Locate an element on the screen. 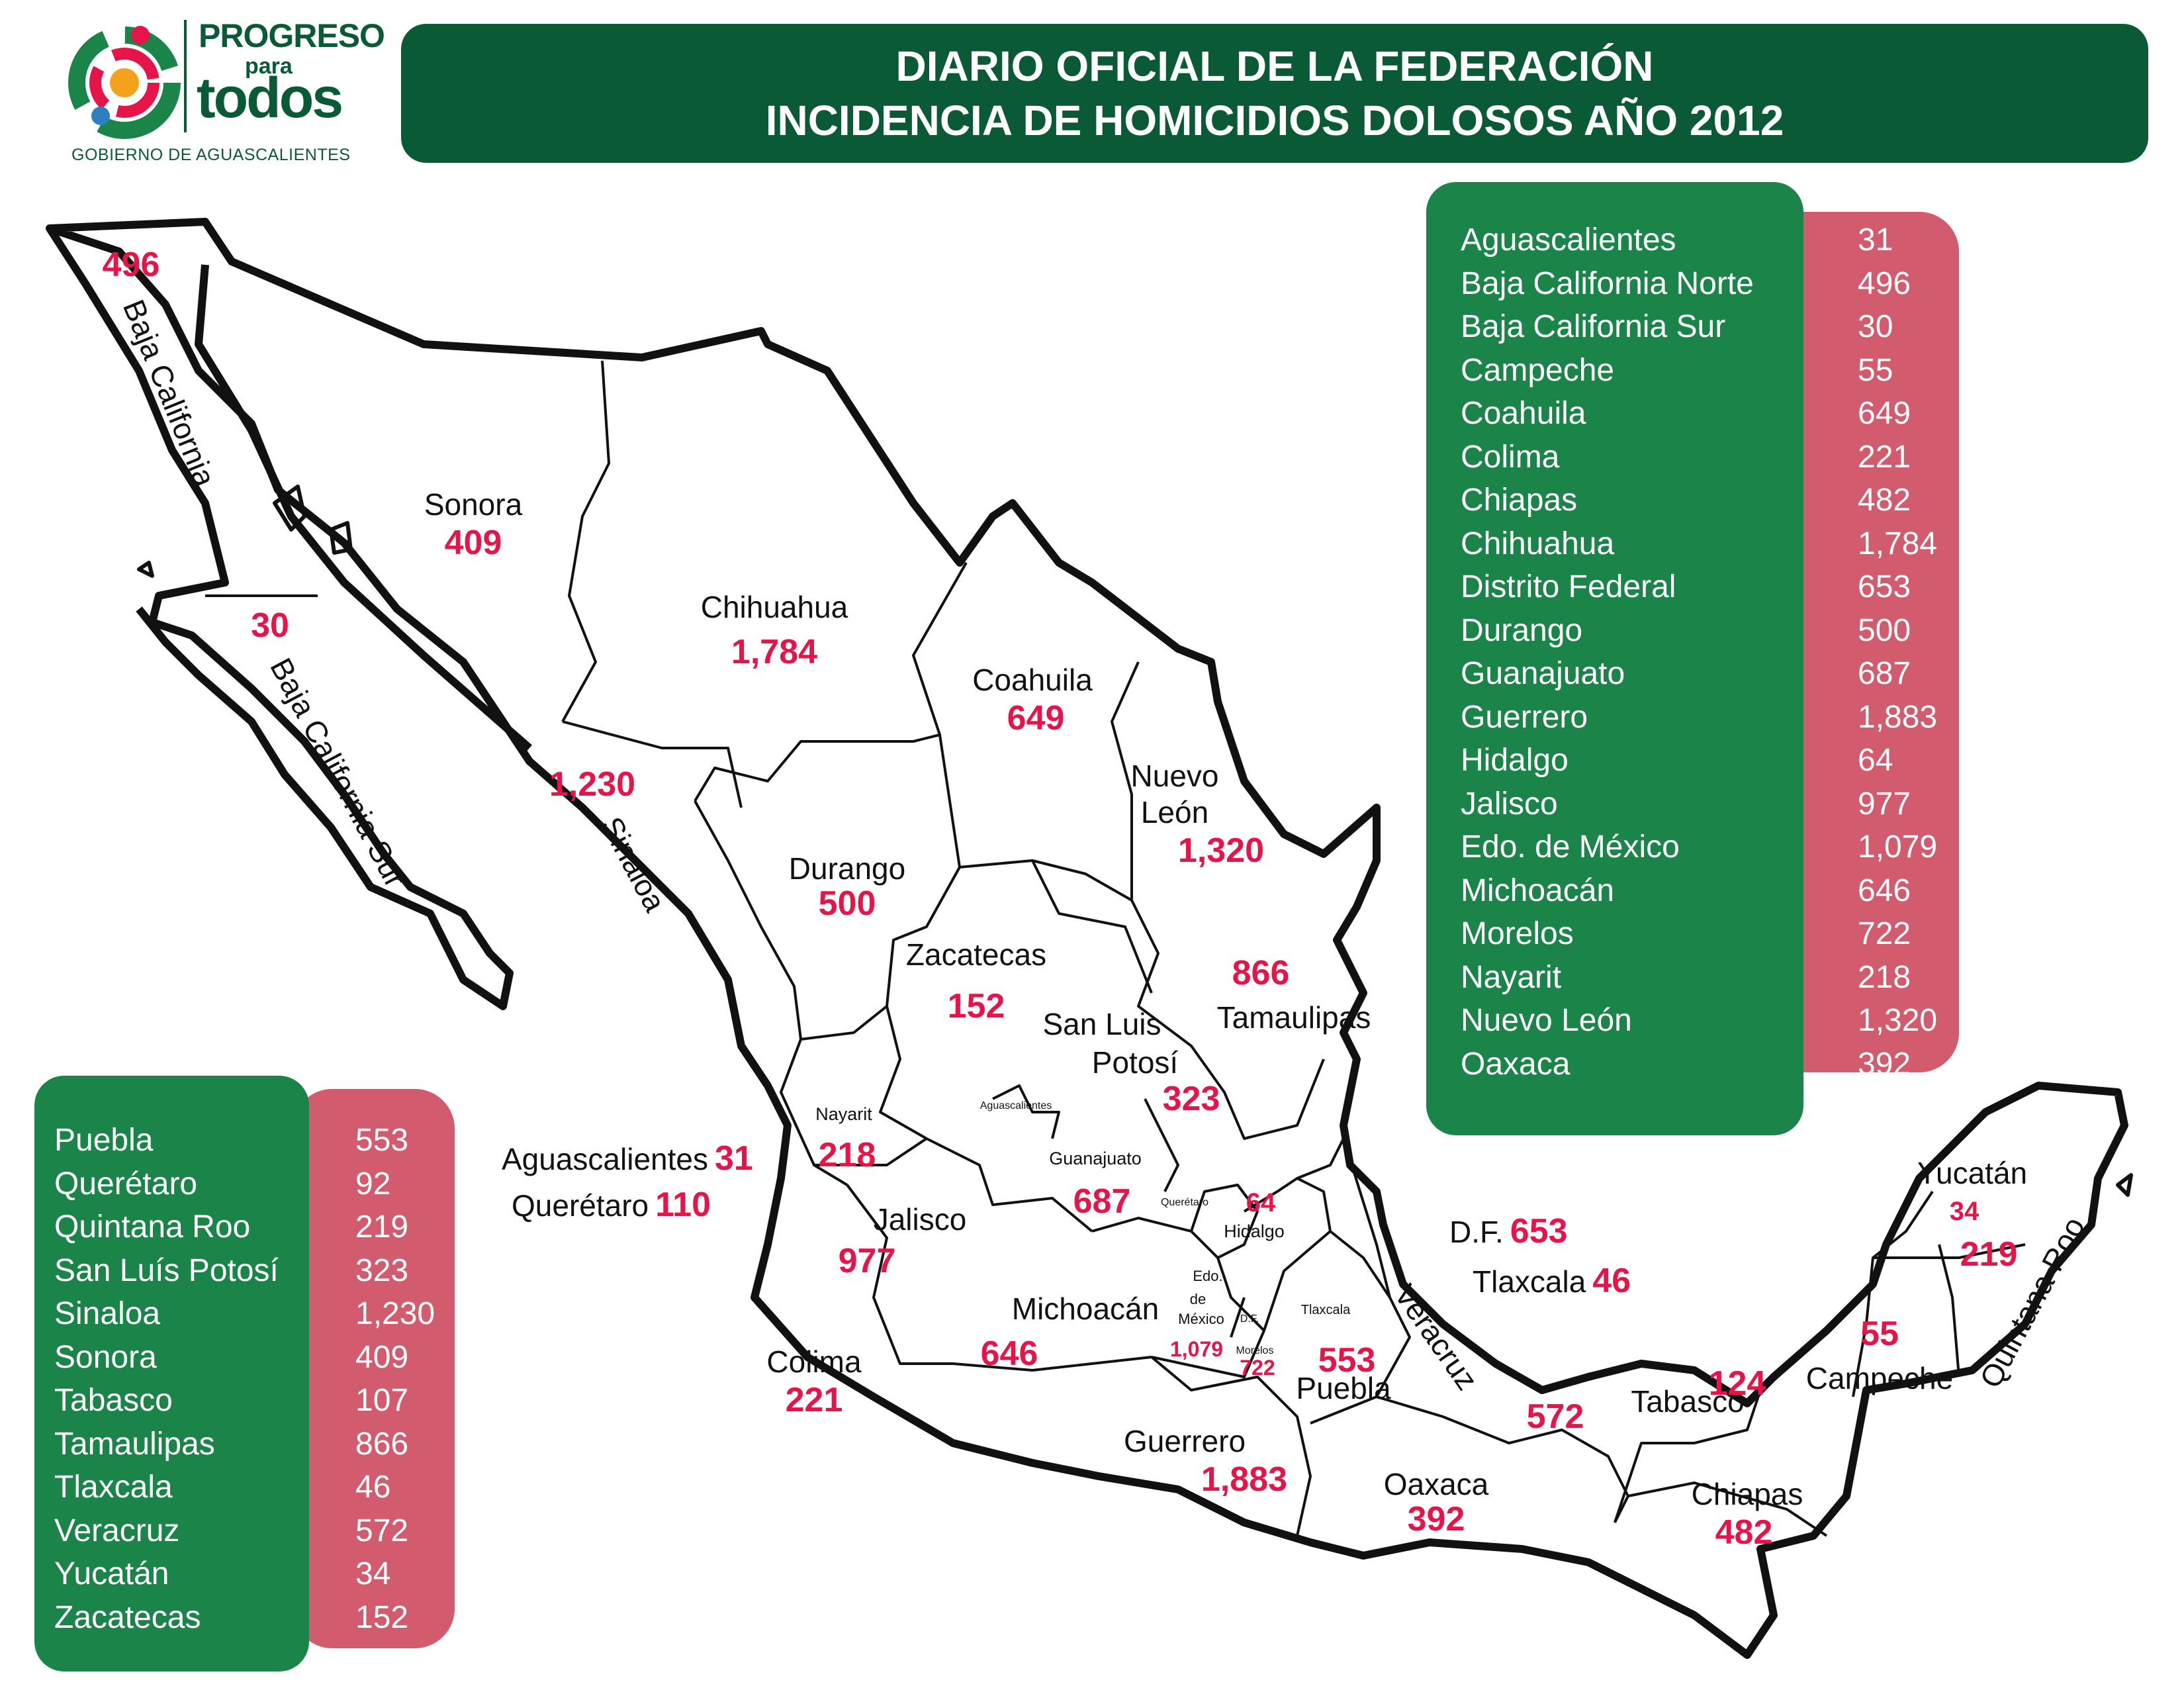  colima-label: Colima is located at coordinates (814, 1361).